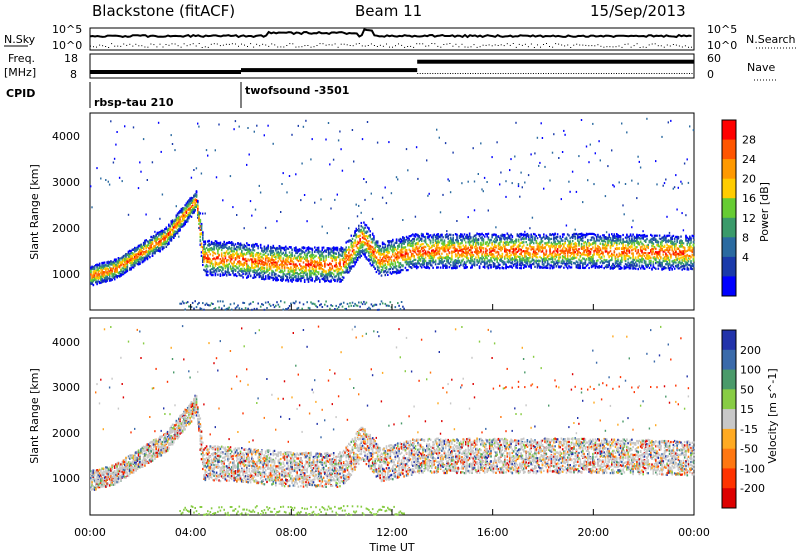  What do you see at coordinates (73, 74) in the screenshot?
I see `freq-tick-bottom: 8` at bounding box center [73, 74].